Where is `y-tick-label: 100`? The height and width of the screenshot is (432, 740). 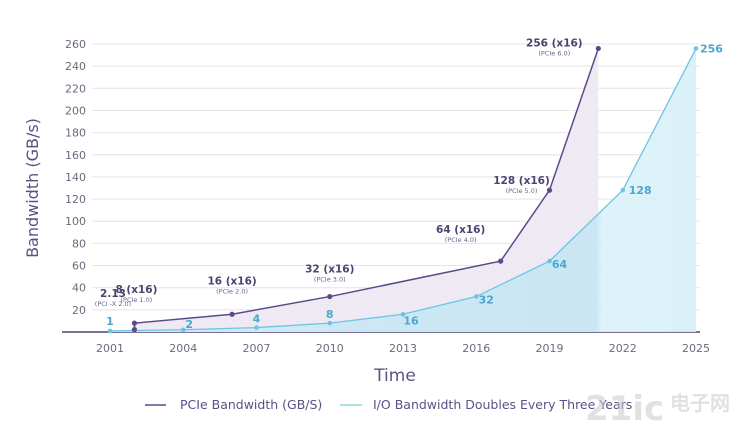
y-tick-label: 100 is located at coordinates (75, 221).